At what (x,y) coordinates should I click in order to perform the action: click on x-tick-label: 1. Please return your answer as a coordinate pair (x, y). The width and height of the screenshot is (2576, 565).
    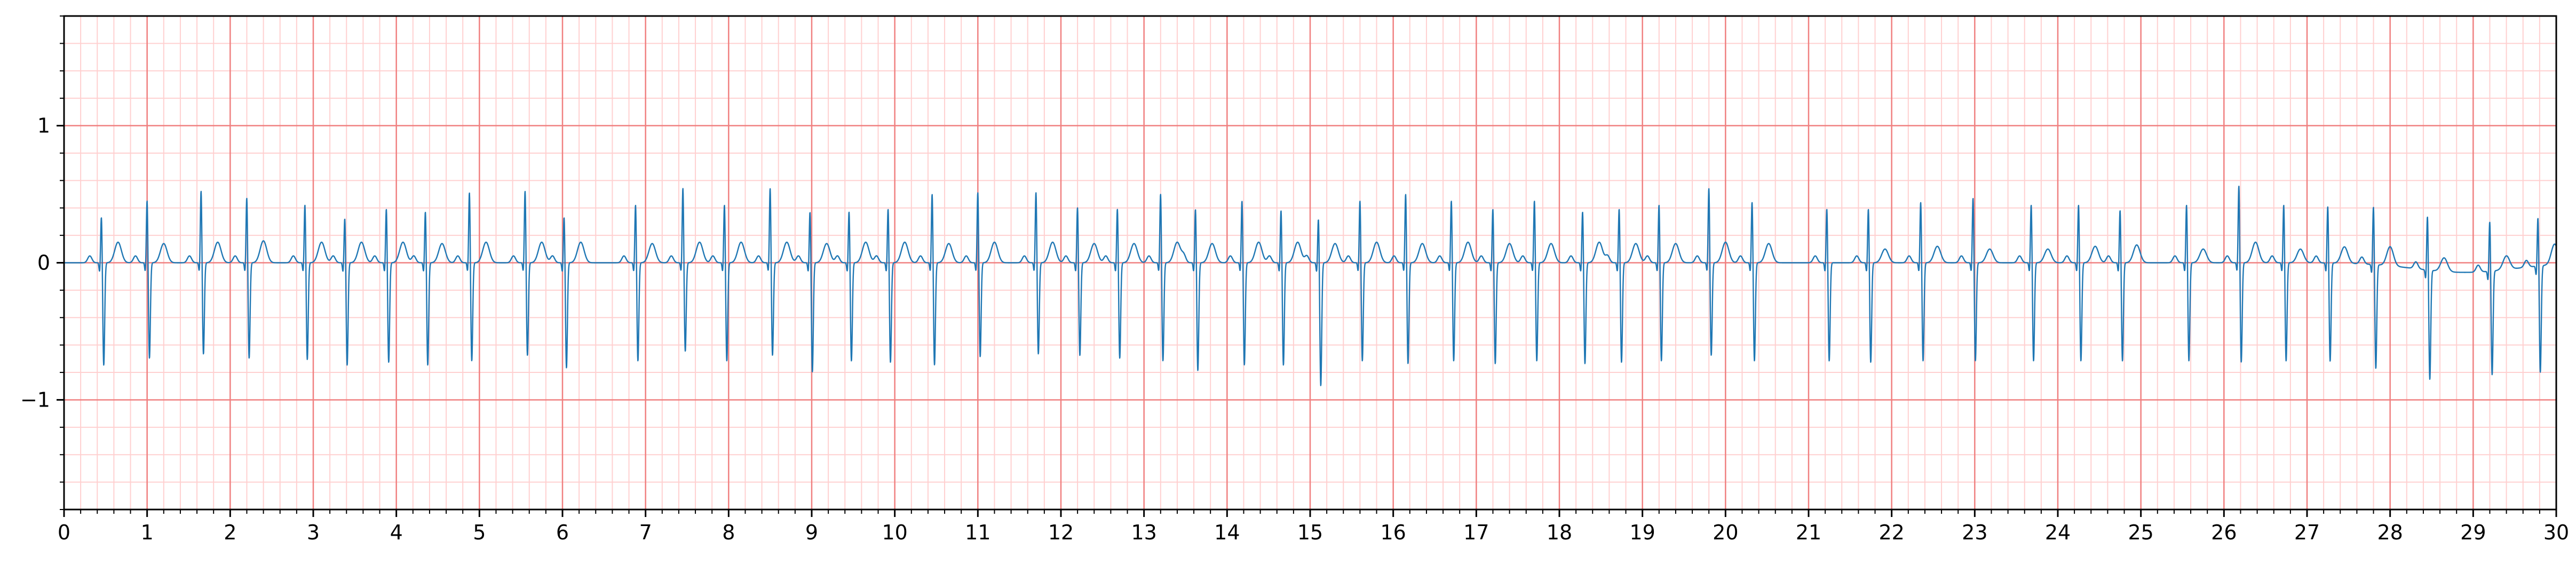
    Looking at the image, I should click on (147, 533).